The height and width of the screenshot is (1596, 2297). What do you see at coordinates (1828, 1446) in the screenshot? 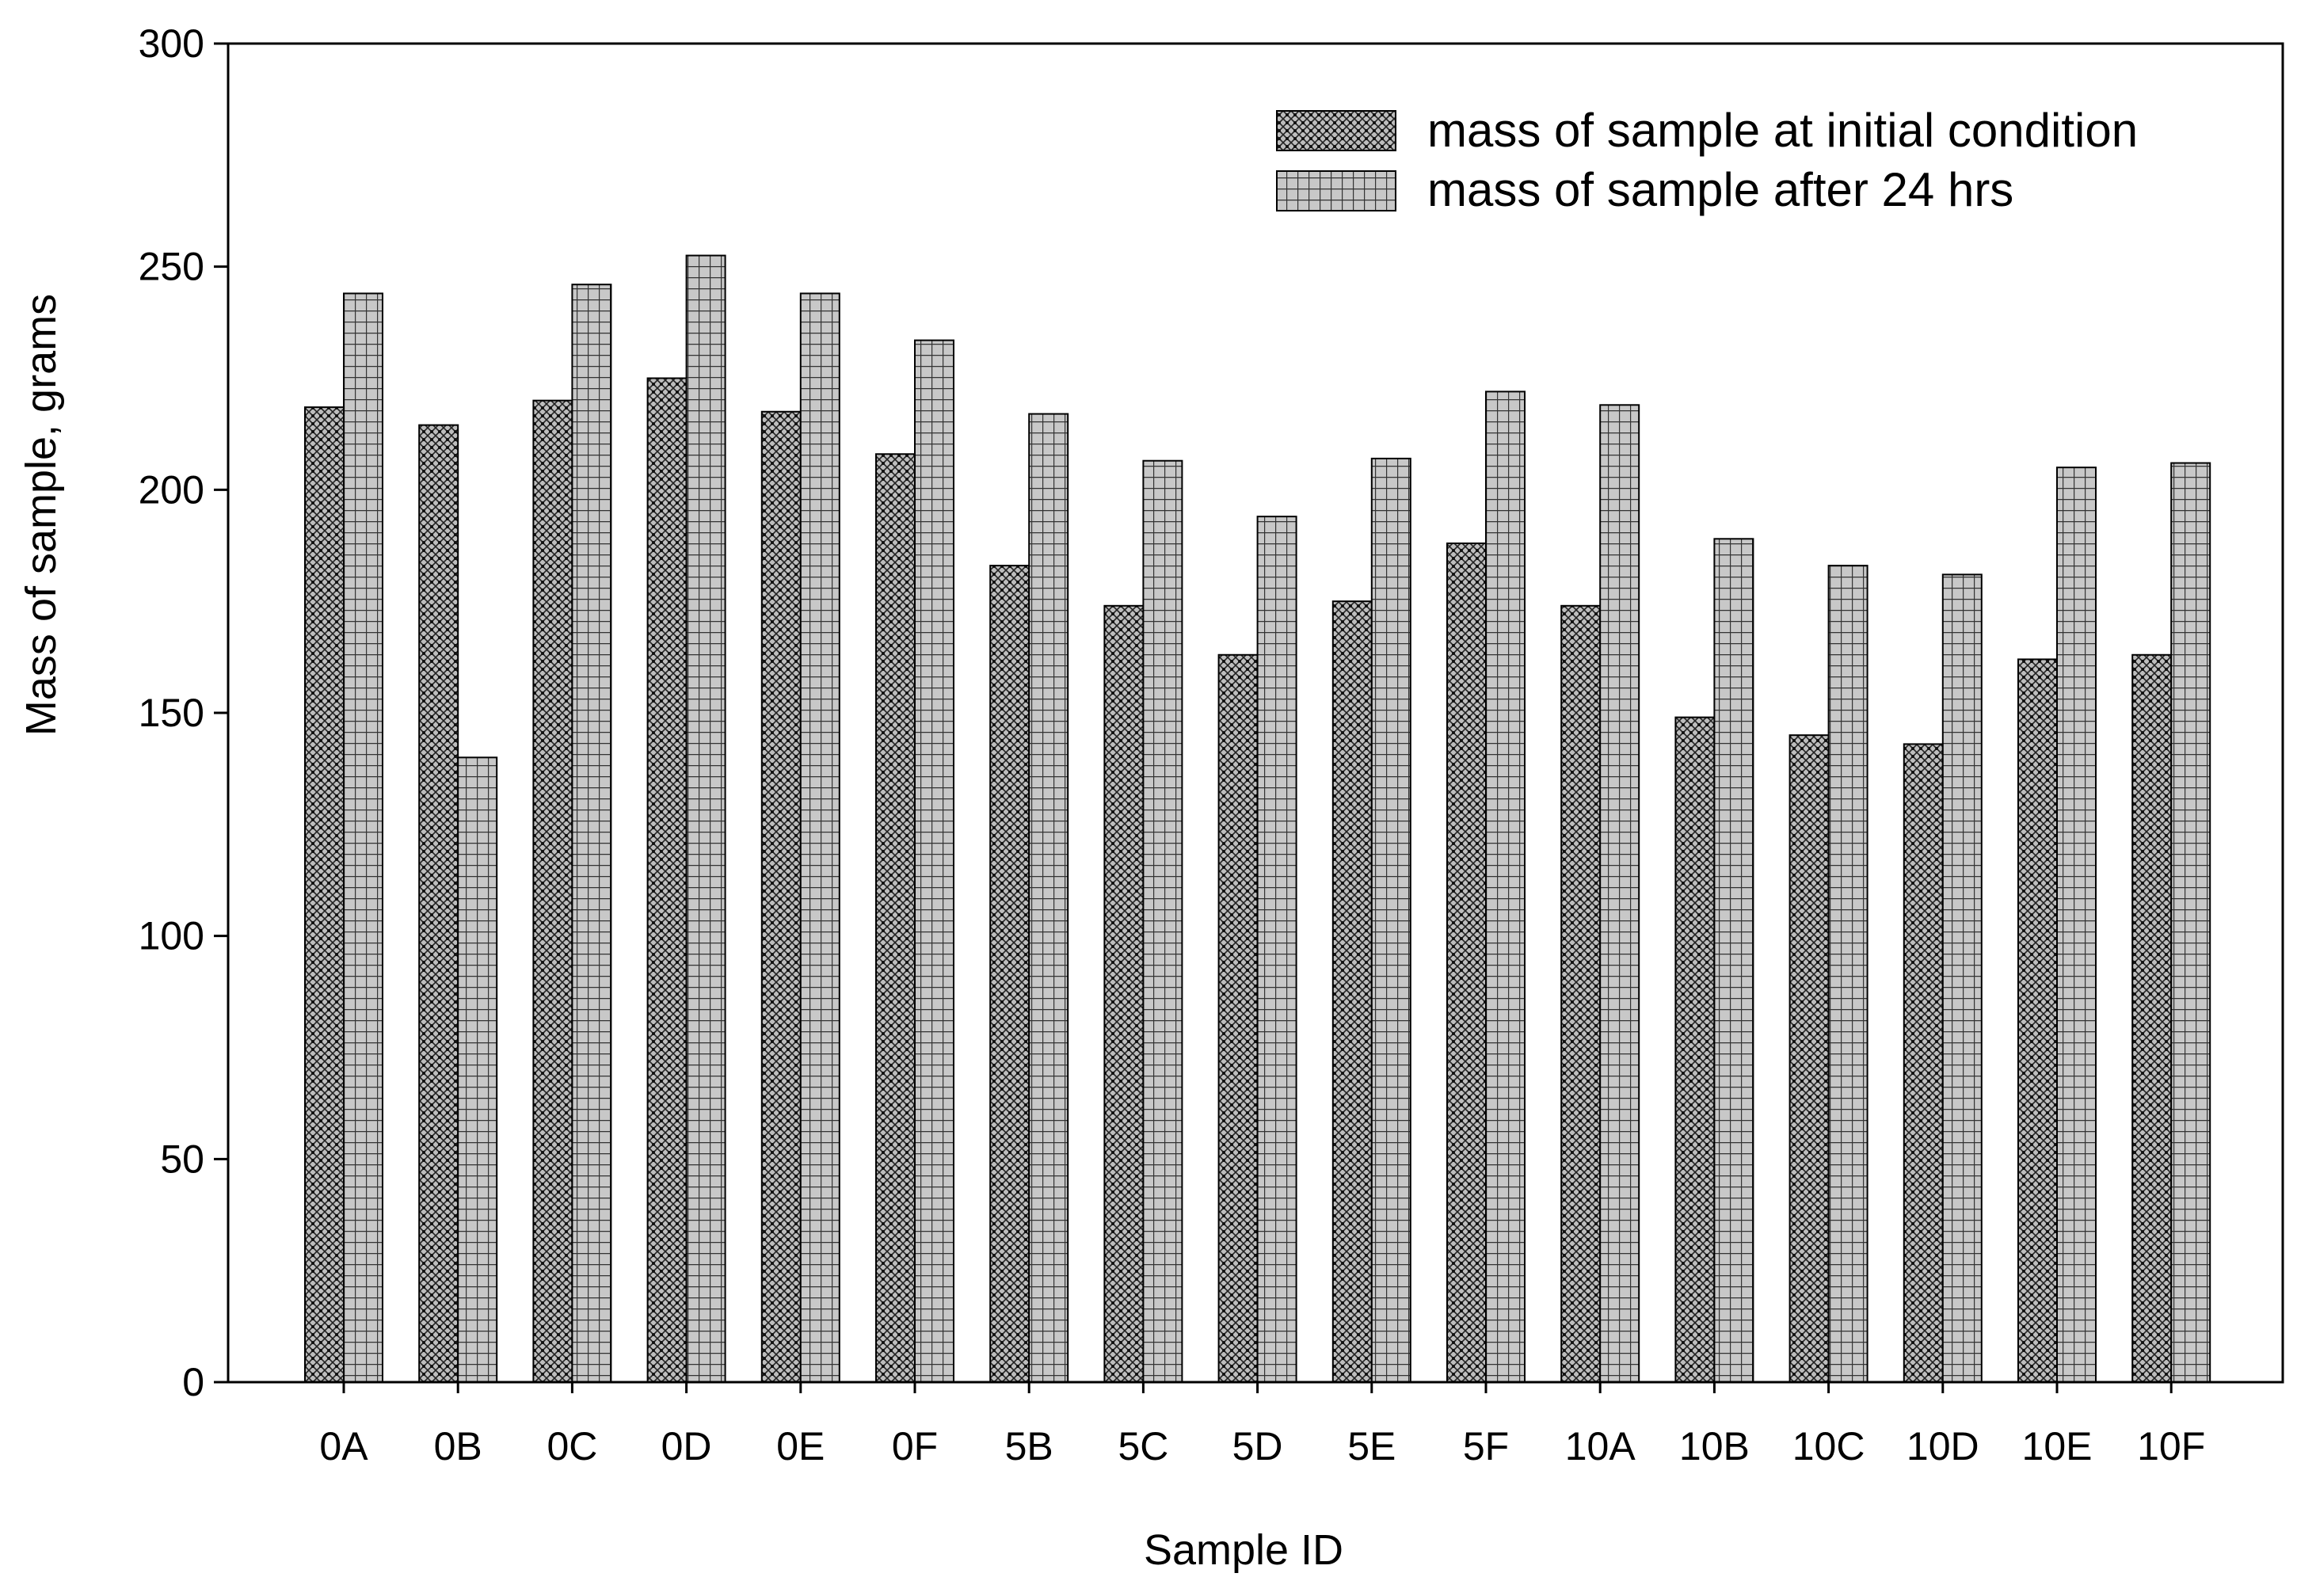
I see `x-tick-label: 10C` at bounding box center [1828, 1446].